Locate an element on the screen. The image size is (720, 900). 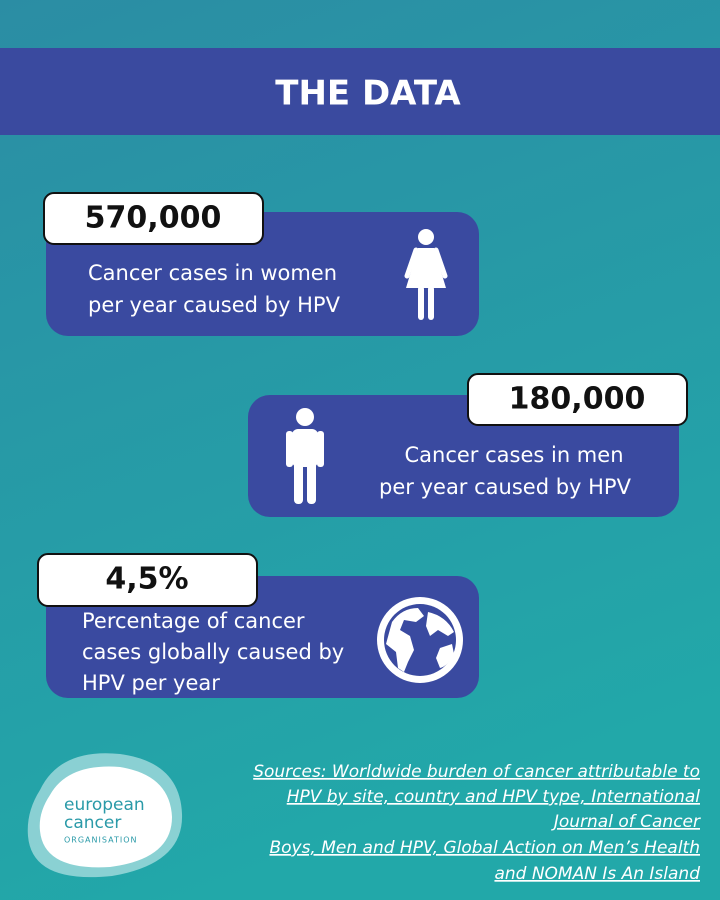
logo: european cancer ORGANISATION is located at coordinates (105, 815).